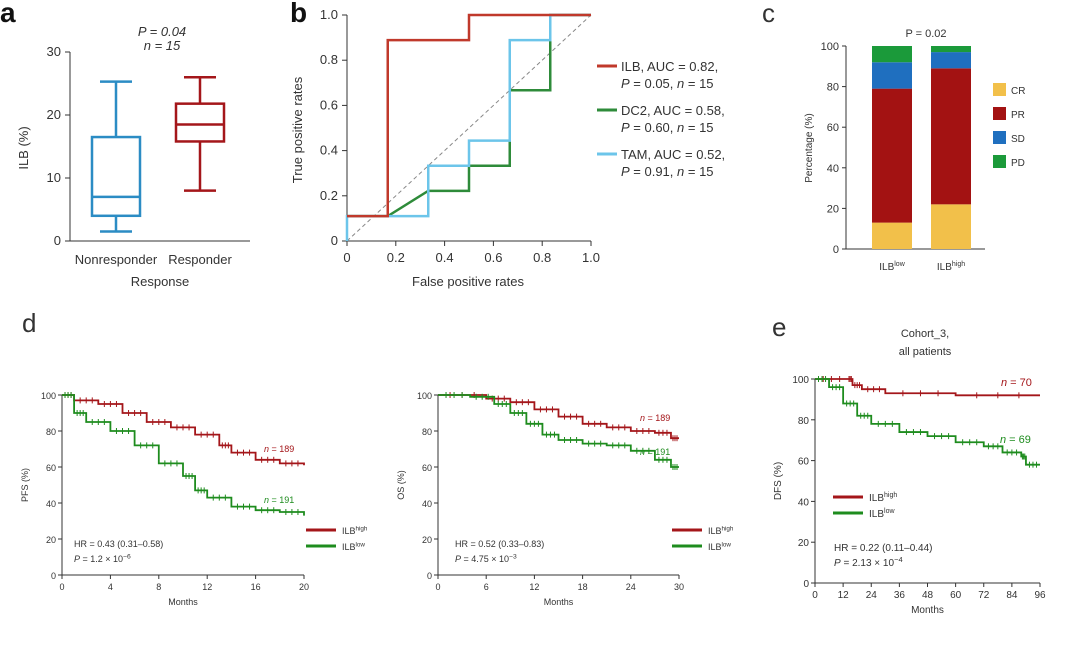 The image size is (1084, 645). Describe the element at coordinates (956, 595) in the screenshot. I see `km-x-tick-label: 60` at that location.